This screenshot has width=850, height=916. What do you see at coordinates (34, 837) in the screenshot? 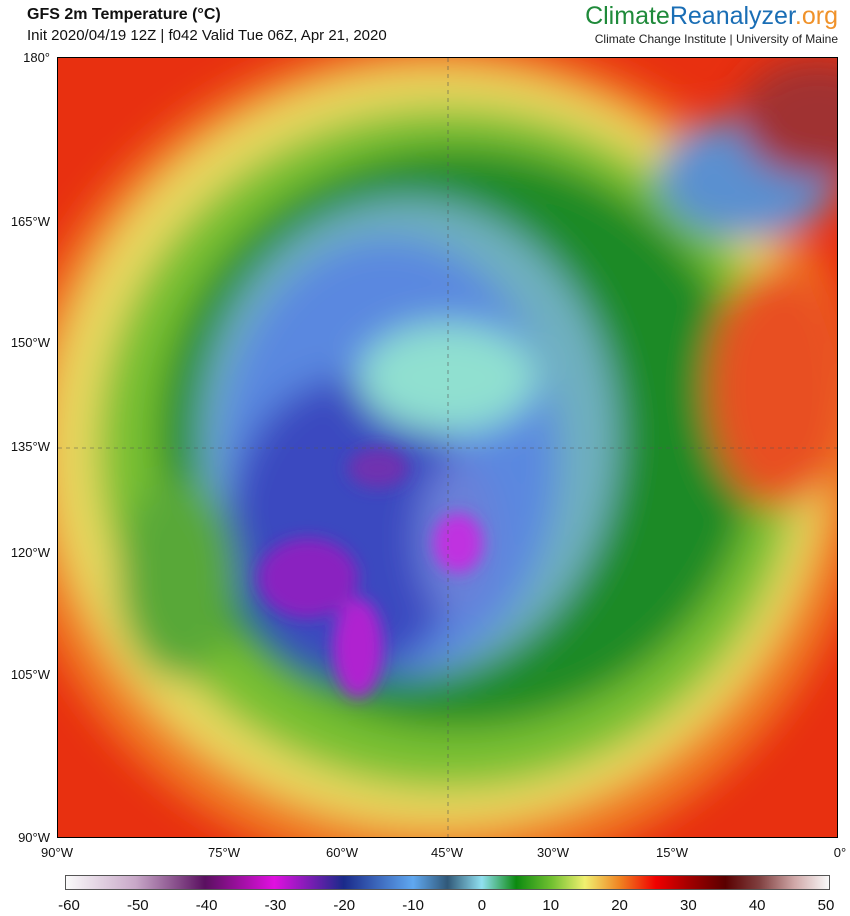
I see `y-axis-label: 90°W` at bounding box center [34, 837].